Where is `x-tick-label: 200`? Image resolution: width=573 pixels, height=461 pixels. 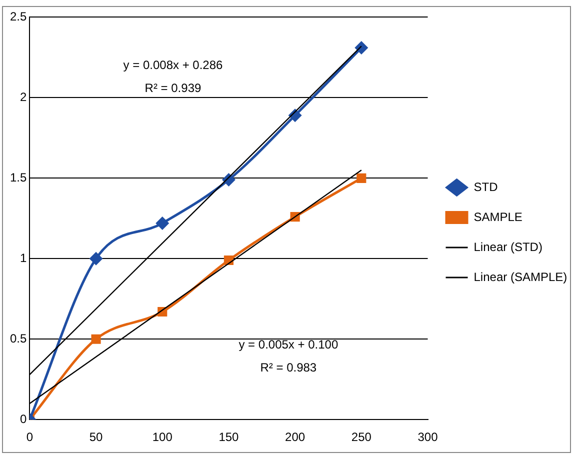 x-tick-label: 200 is located at coordinates (295, 437).